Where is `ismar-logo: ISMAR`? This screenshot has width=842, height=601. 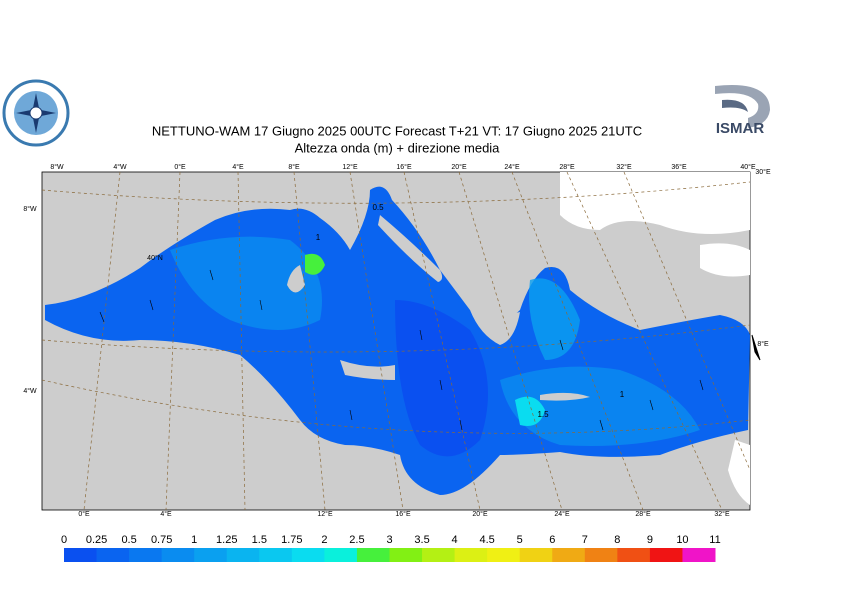 ismar-logo: ISMAR is located at coordinates (740, 109).